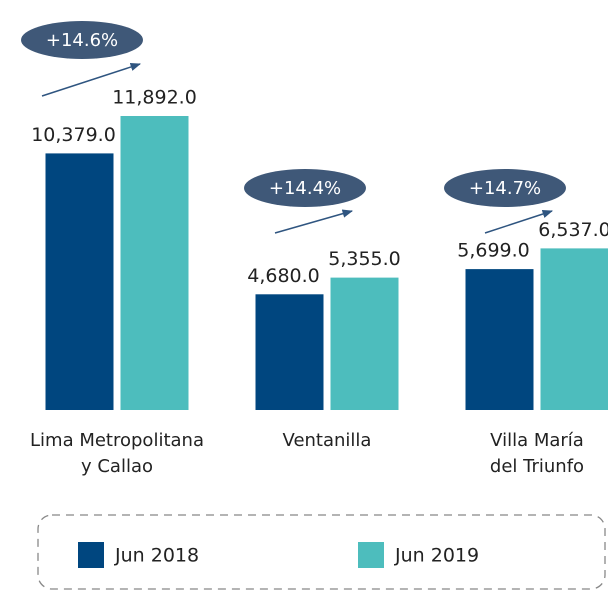 Image resolution: width=608 pixels, height=592 pixels. Describe the element at coordinates (573, 230) in the screenshot. I see `value-label: 6,537.0` at that location.